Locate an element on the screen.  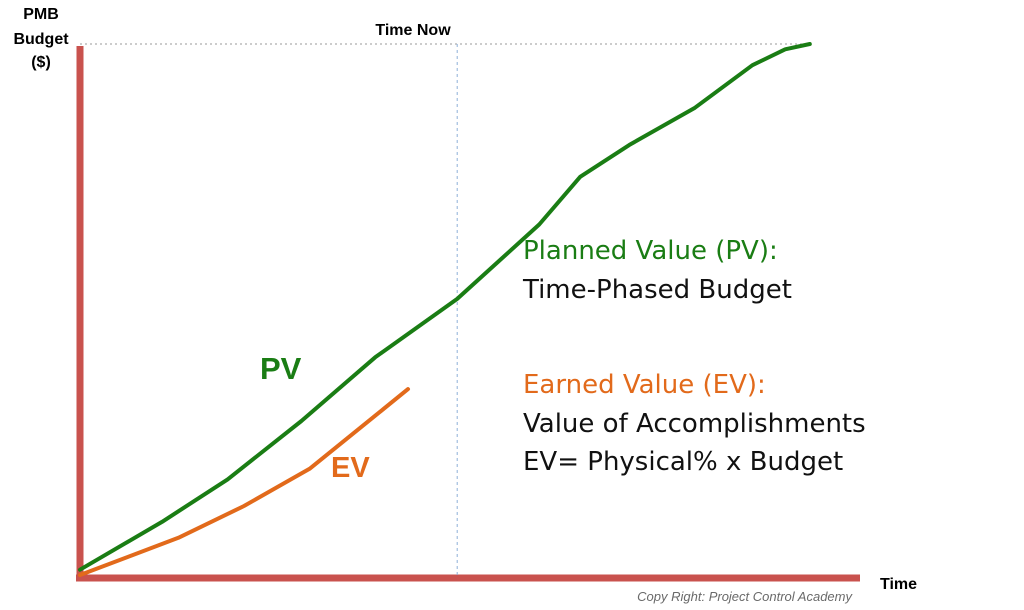
y-axis-label-line-2: Budget is located at coordinates (41, 39).